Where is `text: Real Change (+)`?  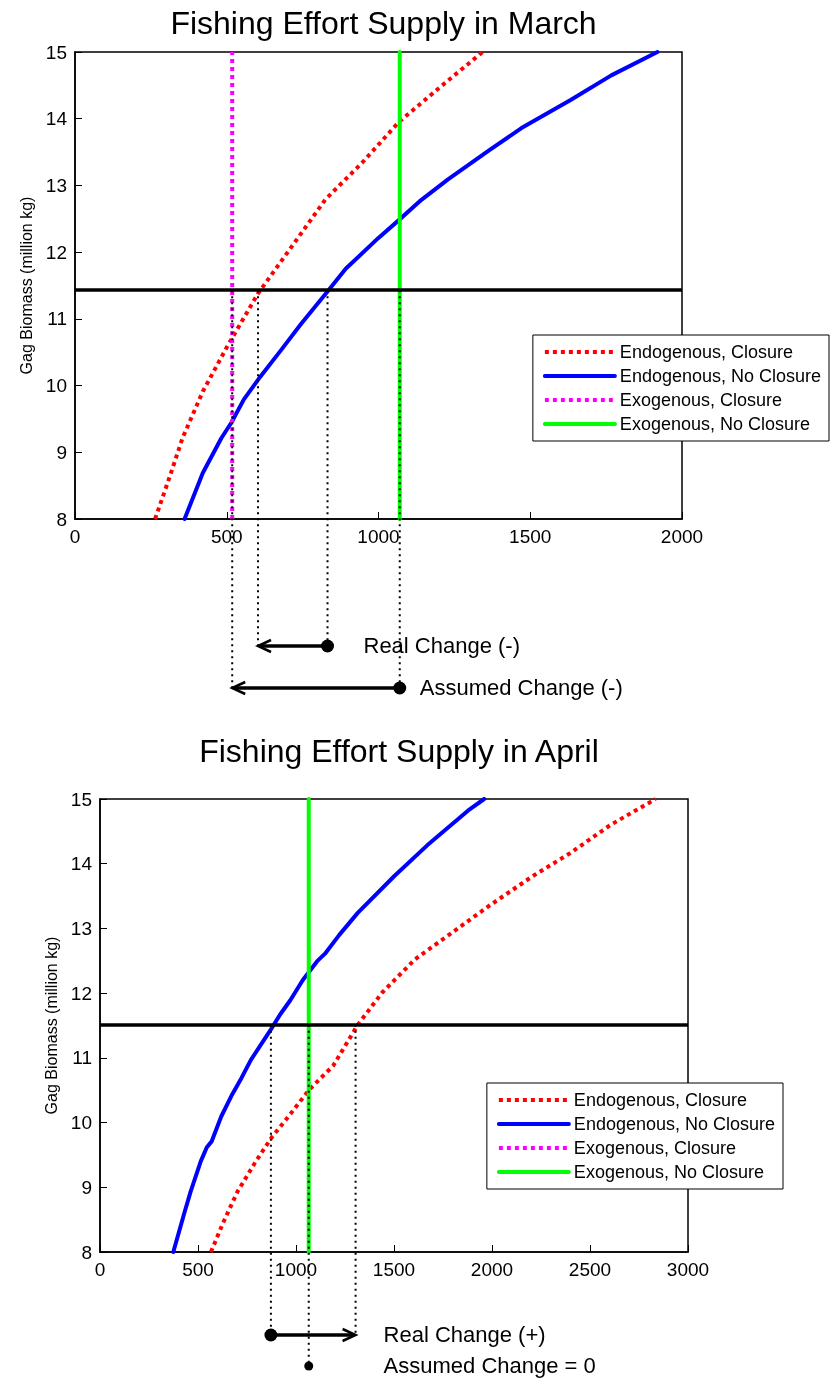
text: Real Change (+) is located at coordinates (464, 1334).